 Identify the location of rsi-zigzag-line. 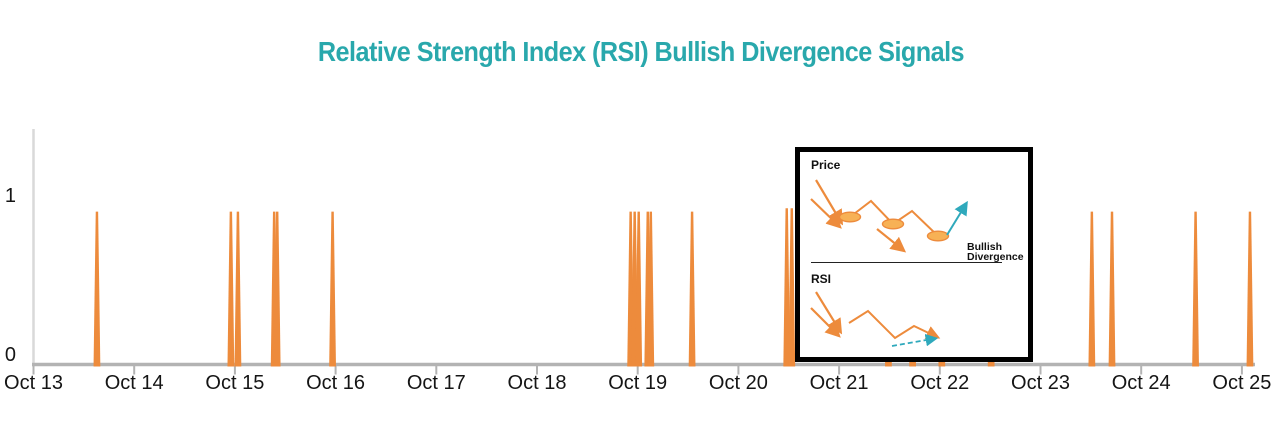
(894, 324).